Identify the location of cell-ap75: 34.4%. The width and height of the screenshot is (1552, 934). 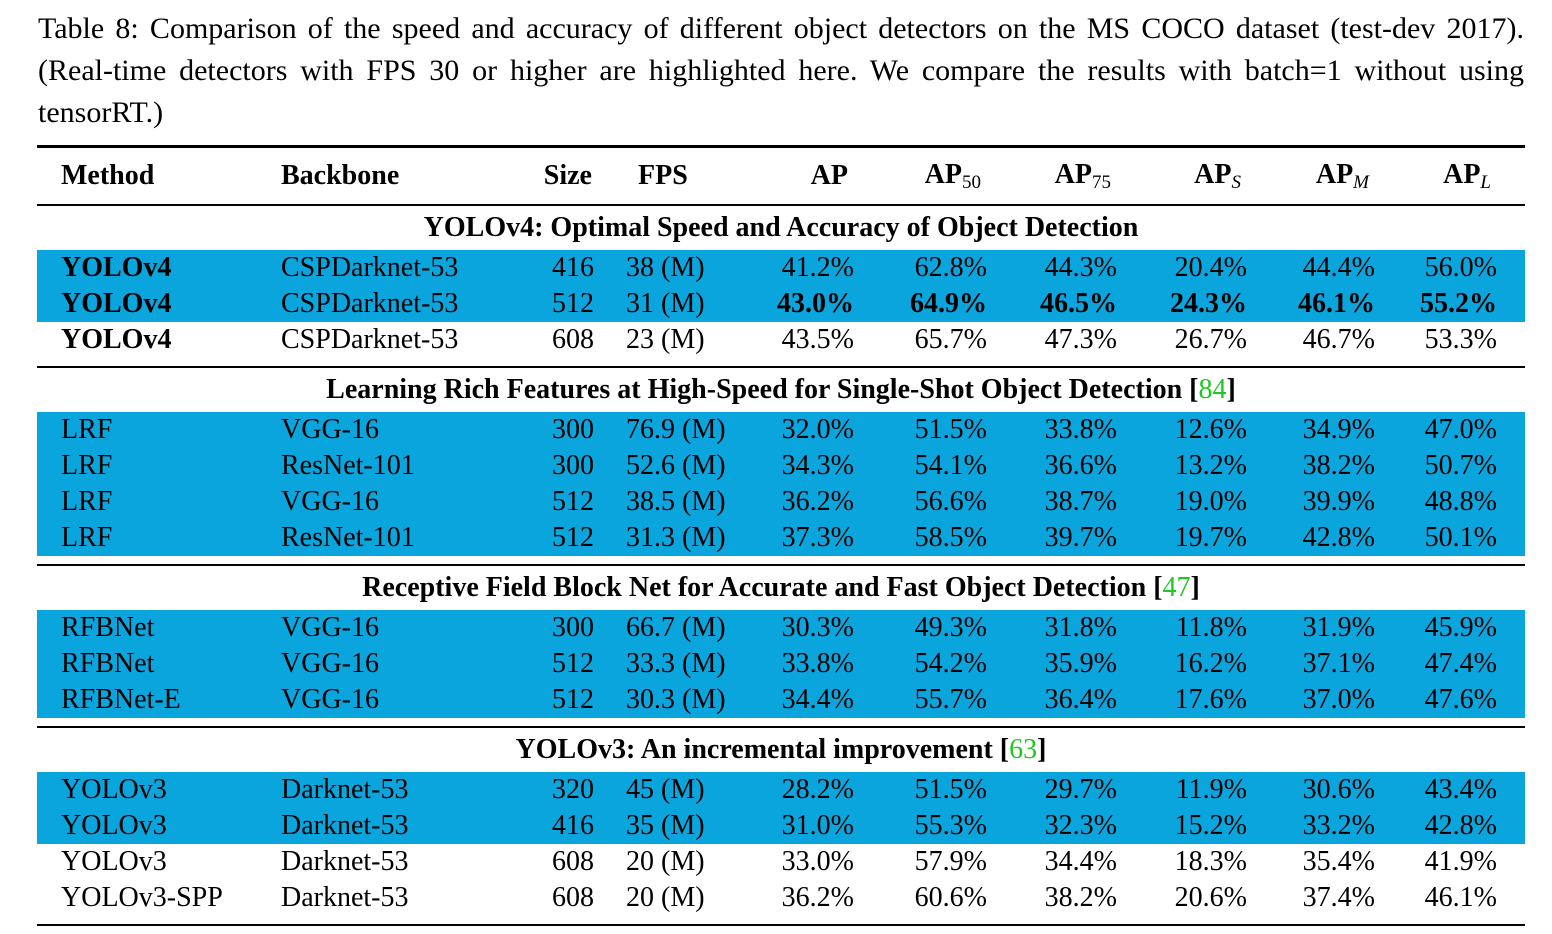
(1080, 861).